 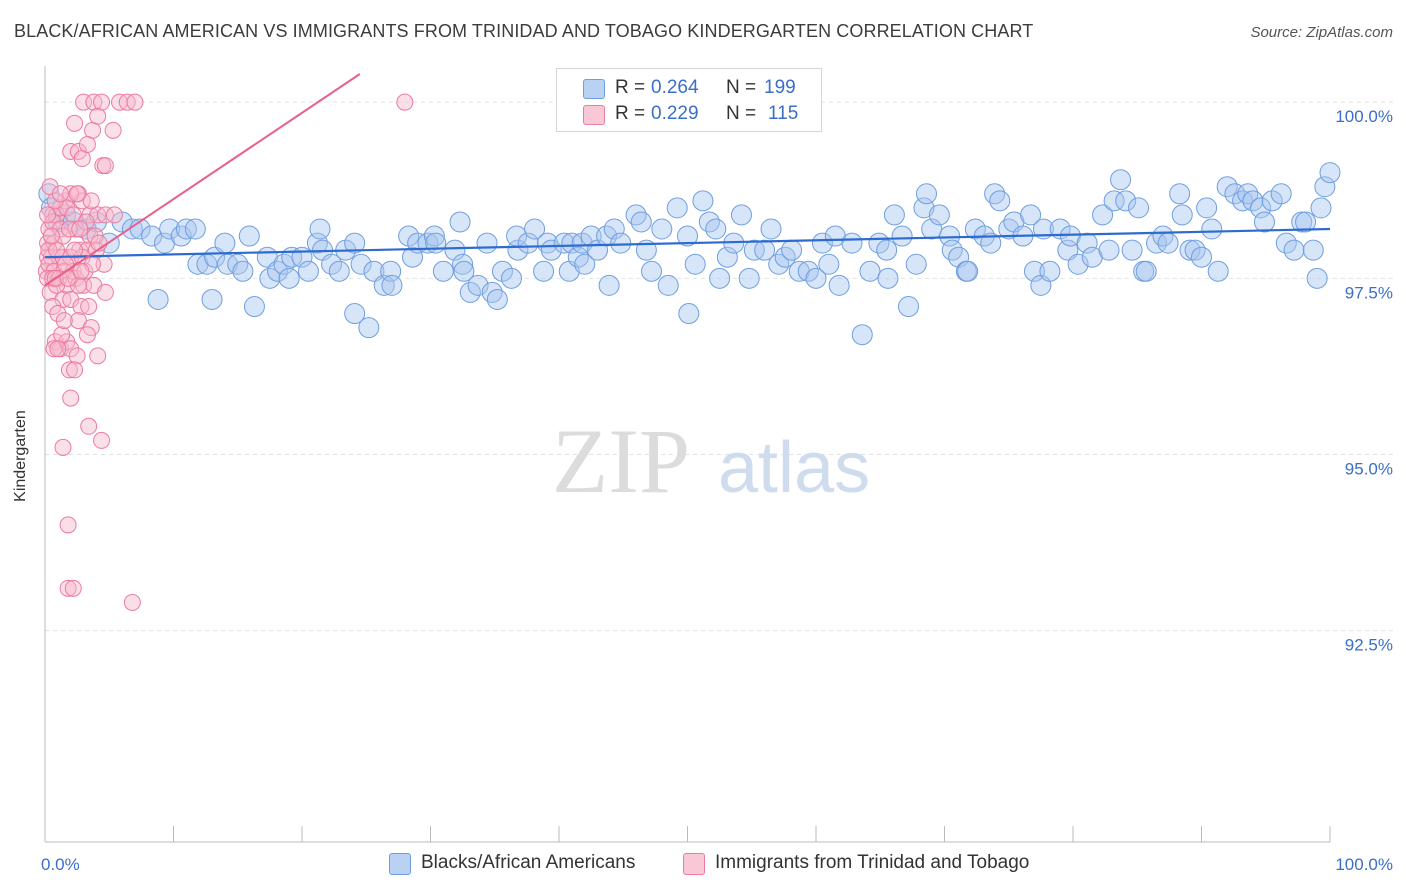 I want to click on x-tick-label: 0.0%, so click(x=60, y=864).